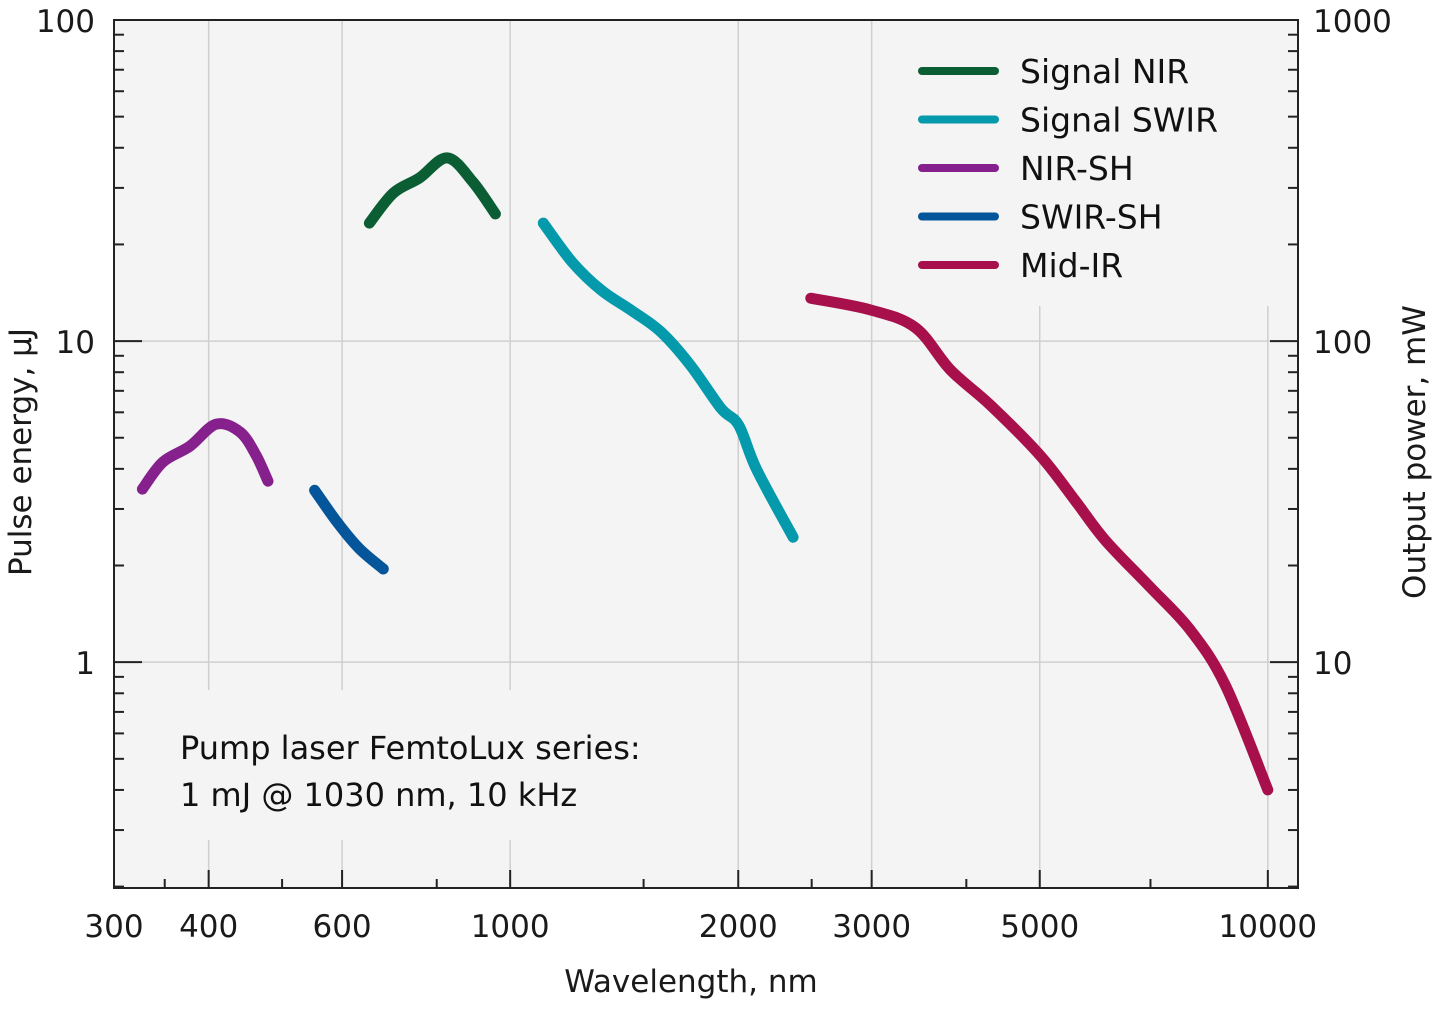 The width and height of the screenshot is (1440, 1009). Describe the element at coordinates (205, 456) in the screenshot. I see `series-line-nir-sh` at that location.